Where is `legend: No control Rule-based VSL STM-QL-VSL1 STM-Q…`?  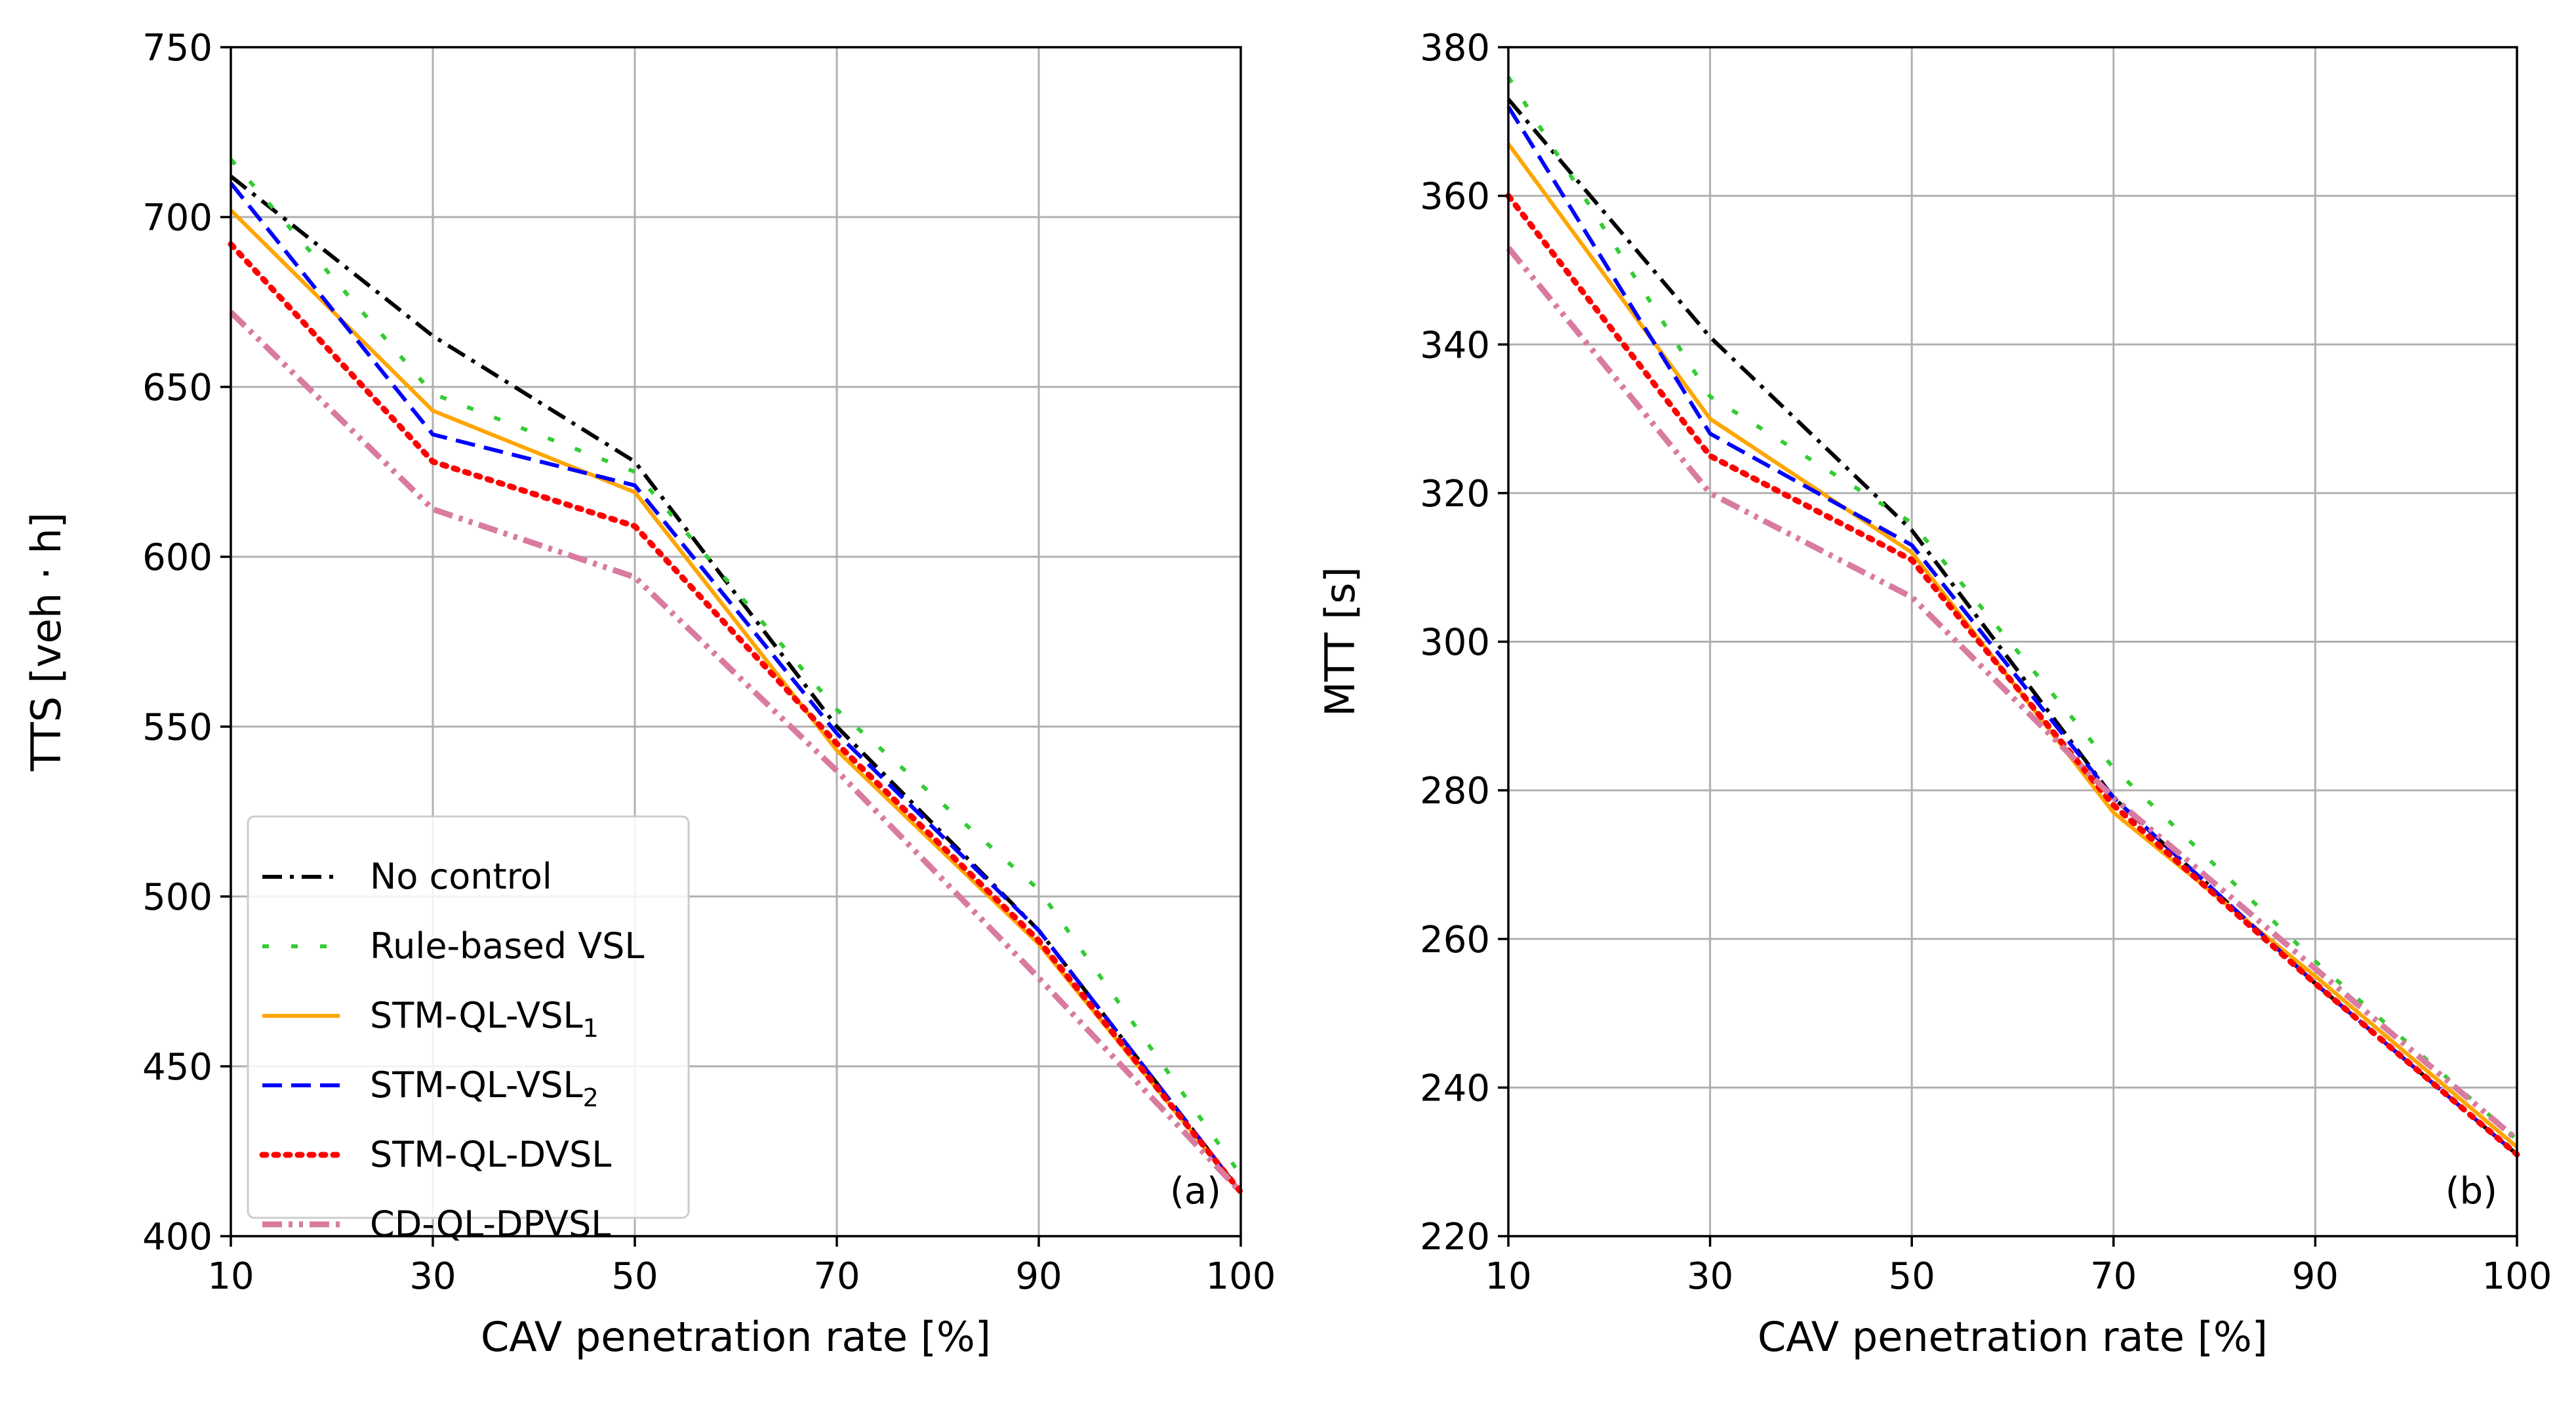
legend: No control Rule-based VSL STM-QL-VSL1 STM-Q… is located at coordinates (468, 1030).